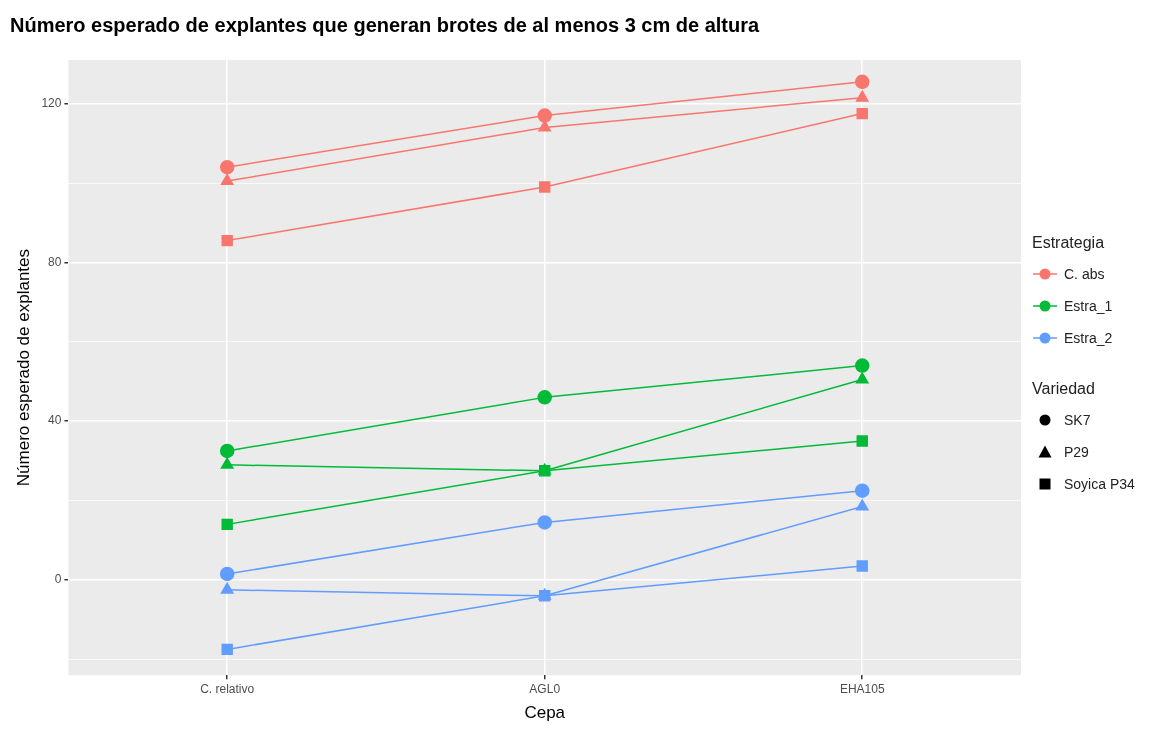 The image size is (1171, 734). Describe the element at coordinates (1076, 452) in the screenshot. I see `text: P29` at that location.